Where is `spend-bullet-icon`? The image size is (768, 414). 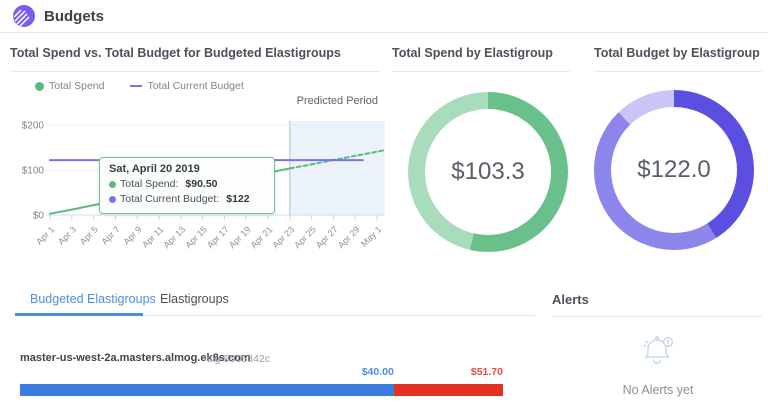
spend-bullet-icon is located at coordinates (112, 185).